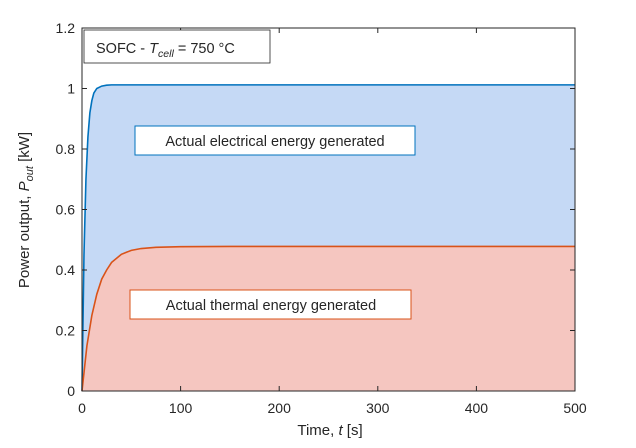  What do you see at coordinates (477, 408) in the screenshot?
I see `x-tick-label: 400` at bounding box center [477, 408].